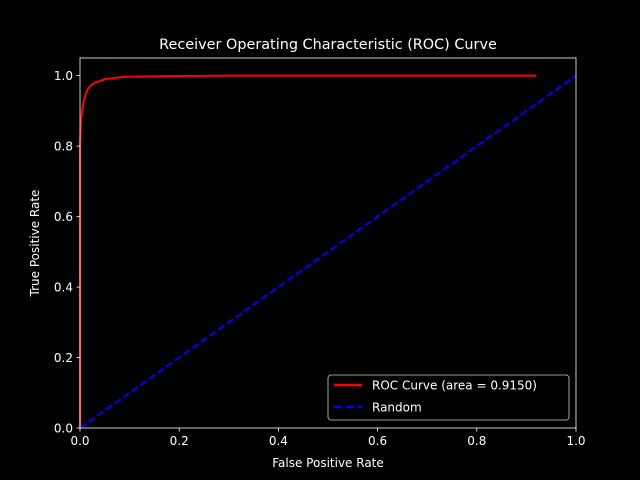  What do you see at coordinates (278, 441) in the screenshot?
I see `x-tick-label: 0.4` at bounding box center [278, 441].